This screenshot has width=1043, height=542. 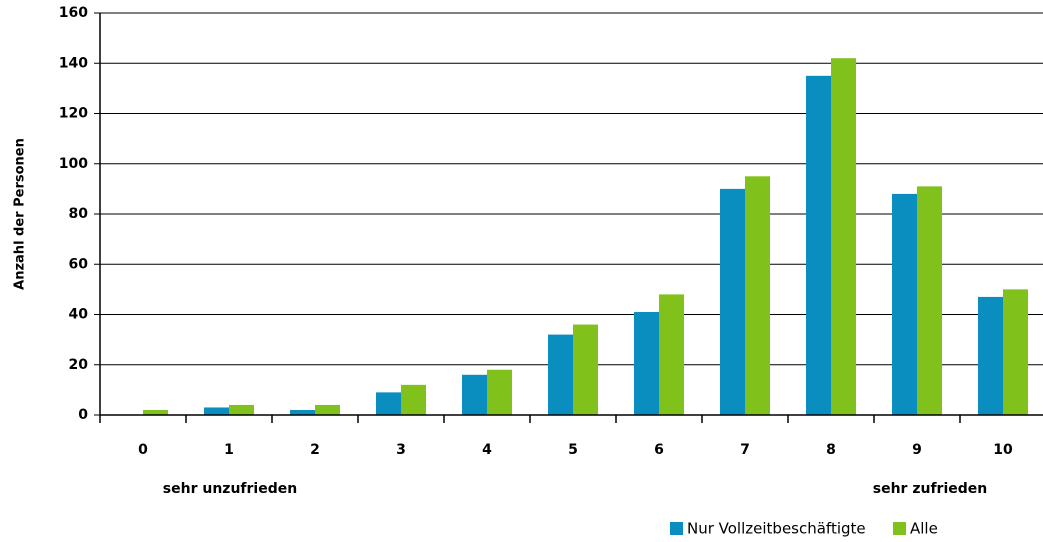 I want to click on y-axis-label: Anzahl der Personen, so click(x=20, y=214).